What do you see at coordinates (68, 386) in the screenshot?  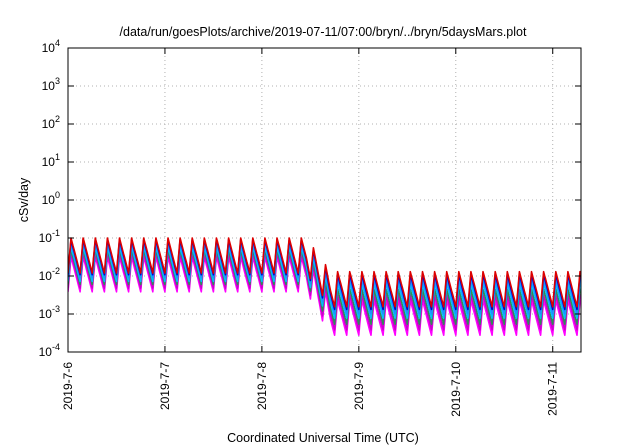 I see `x-tick-label: 2019-7-6` at bounding box center [68, 386].